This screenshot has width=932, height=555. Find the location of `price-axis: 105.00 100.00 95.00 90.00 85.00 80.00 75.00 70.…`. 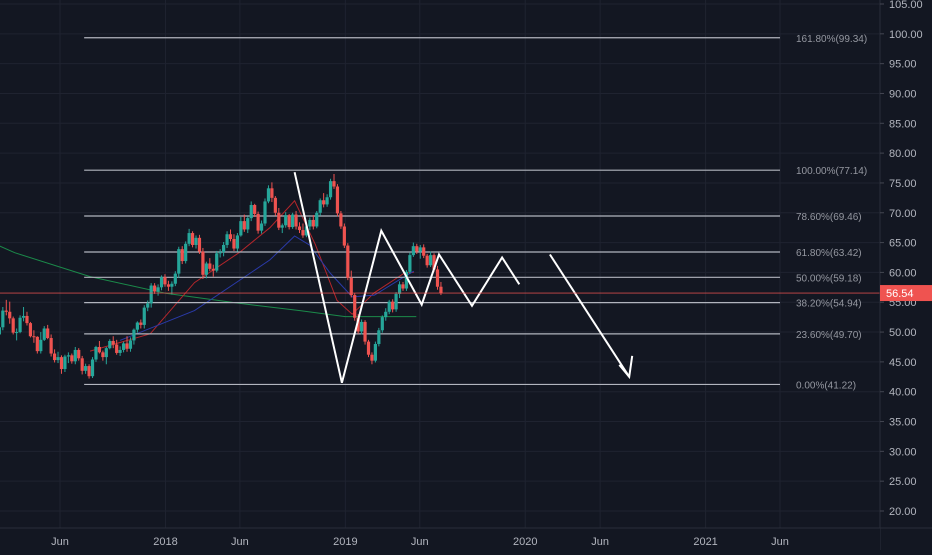

price-axis: 105.00 100.00 95.00 90.00 85.00 80.00 75.00 70.… is located at coordinates (905, 275).